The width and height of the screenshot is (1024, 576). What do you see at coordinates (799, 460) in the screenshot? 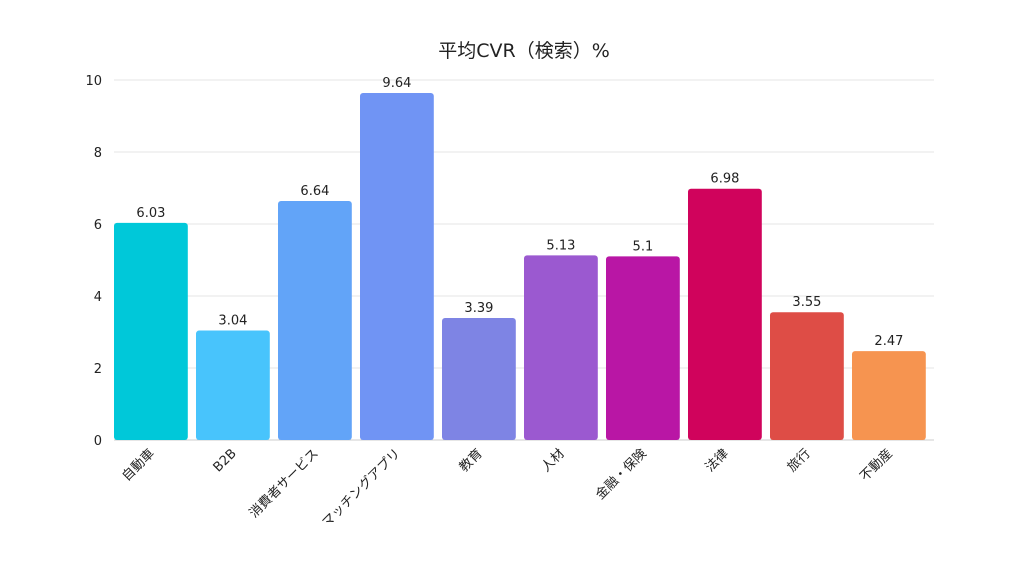
I see `category-label-8: 旅行` at bounding box center [799, 460].